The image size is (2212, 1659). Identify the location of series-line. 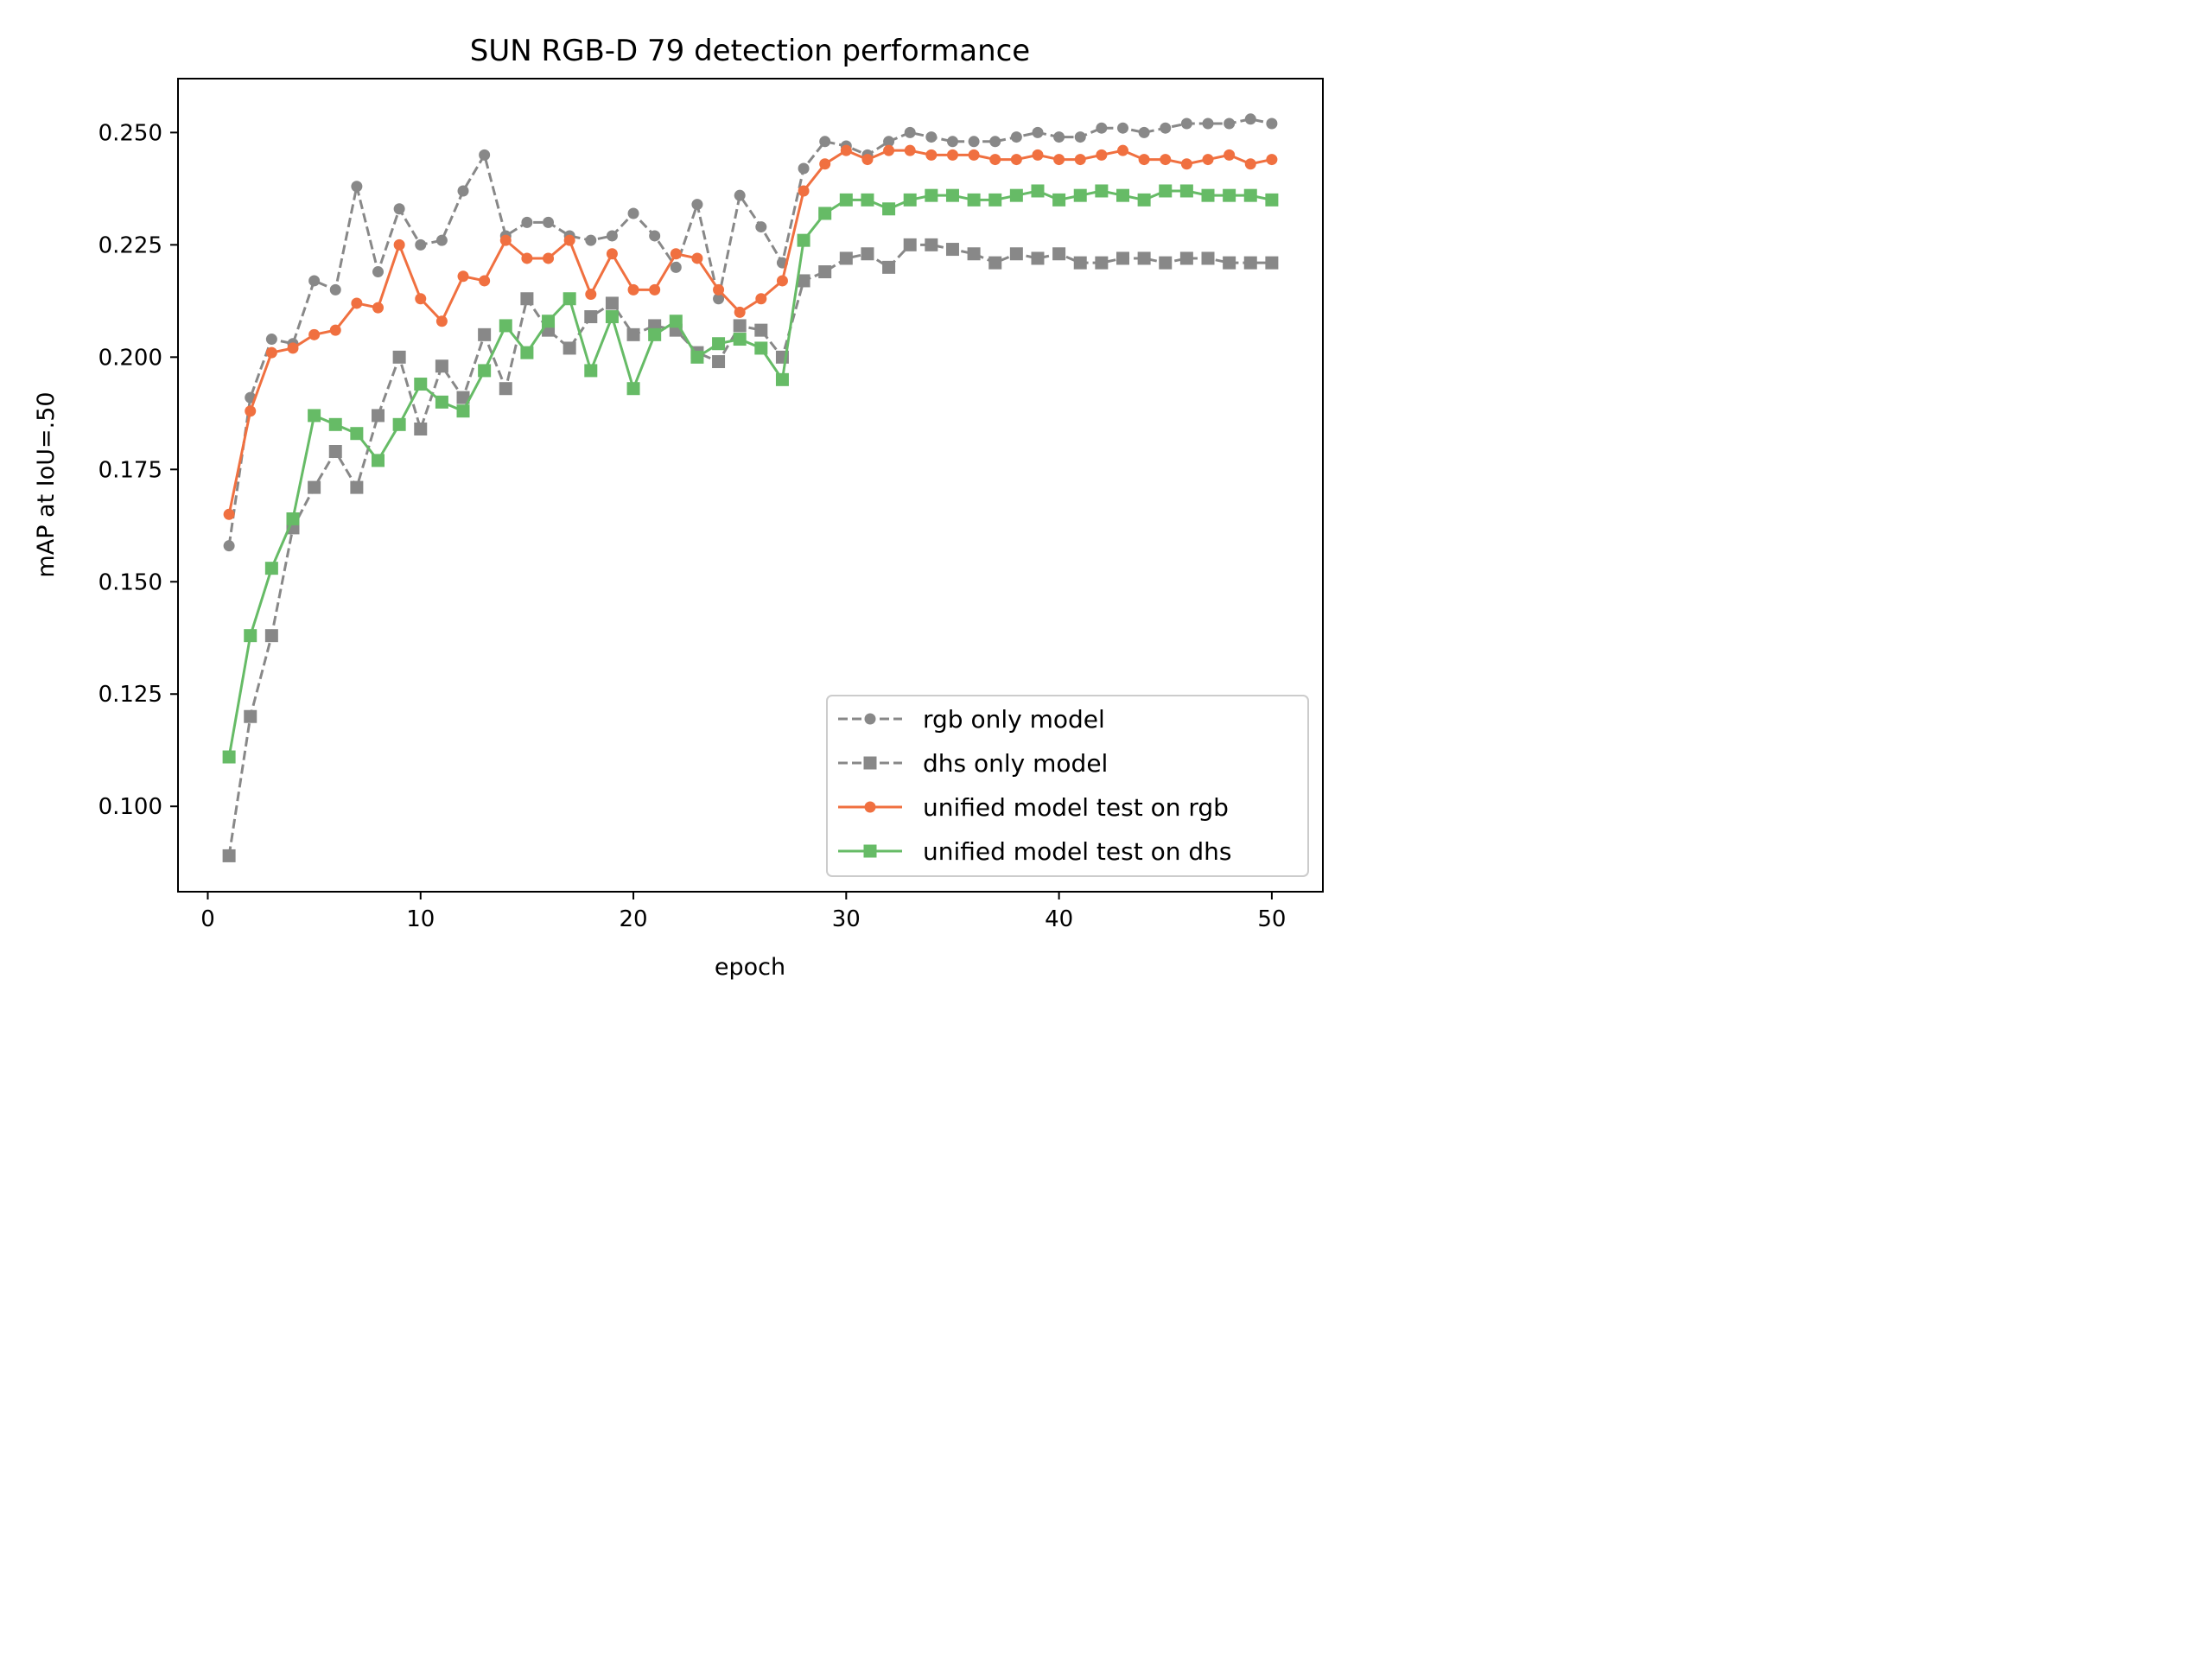
(750, 332).